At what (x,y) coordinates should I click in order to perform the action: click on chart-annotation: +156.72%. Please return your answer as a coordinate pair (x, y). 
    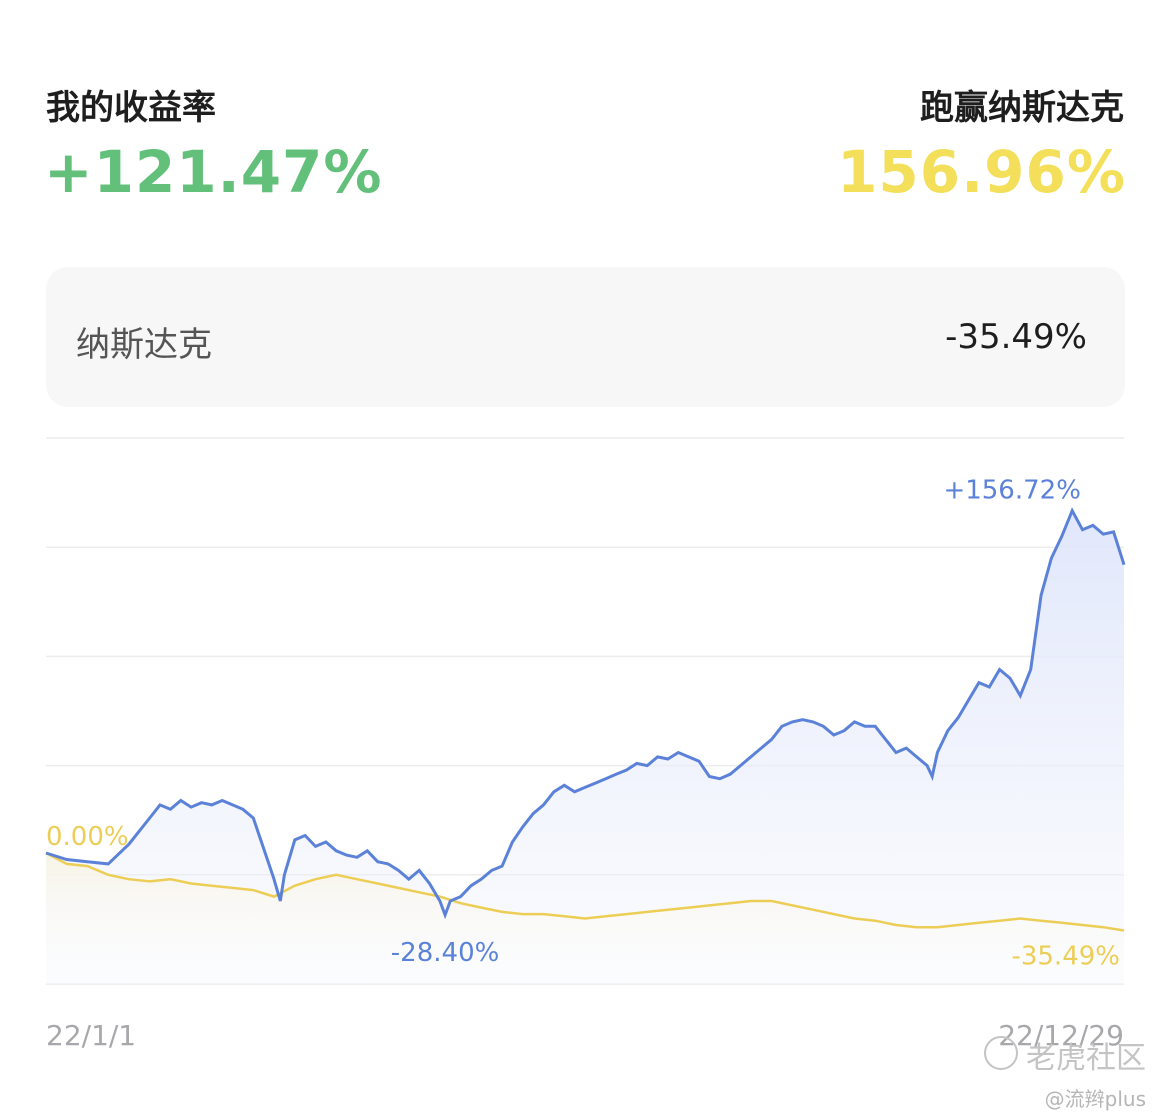
    Looking at the image, I should click on (1011, 491).